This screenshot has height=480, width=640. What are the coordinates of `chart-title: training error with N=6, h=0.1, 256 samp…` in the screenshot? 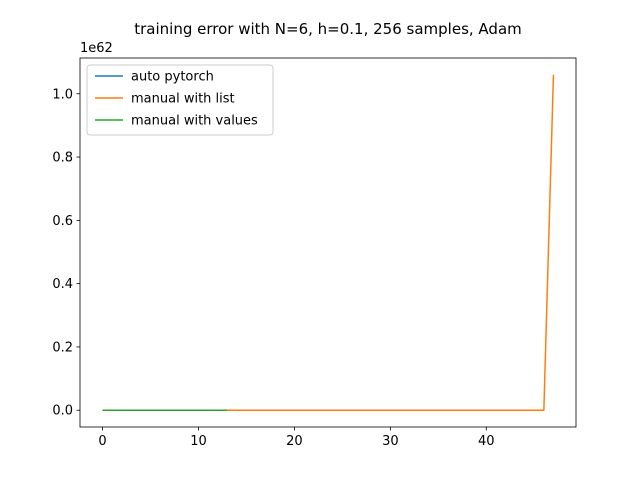 It's located at (328, 29).